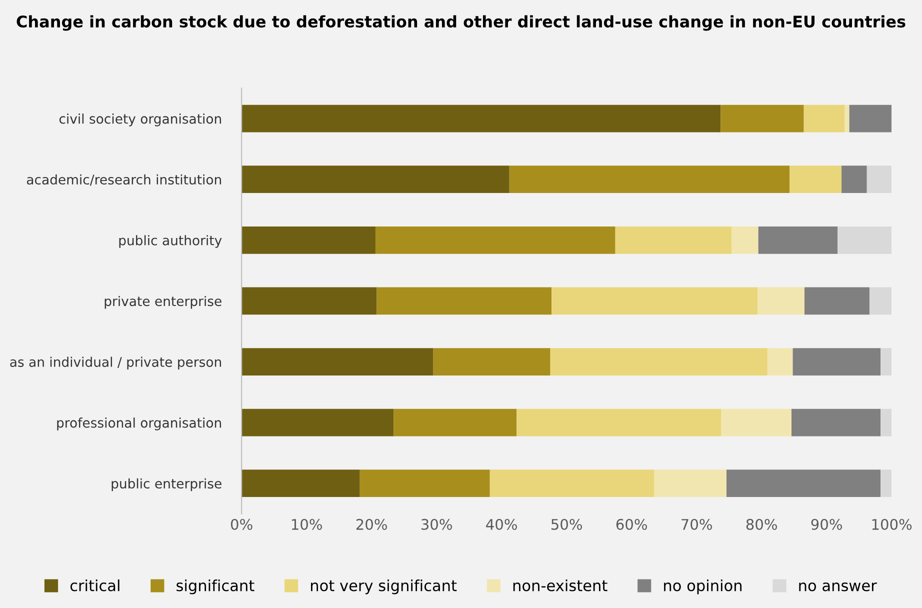 This screenshot has height=608, width=922. Describe the element at coordinates (167, 485) in the screenshot. I see `y-tick-label: public enterprise` at that location.